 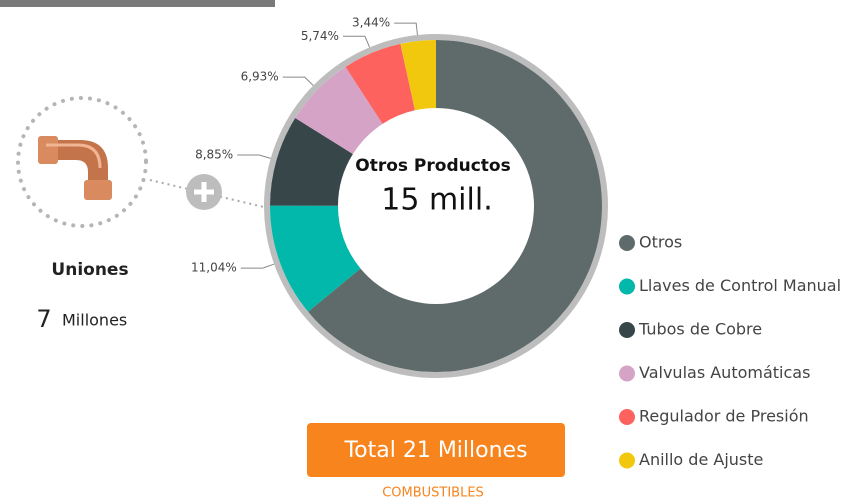 What do you see at coordinates (260, 77) in the screenshot?
I see `data-label: 6,93%` at bounding box center [260, 77].